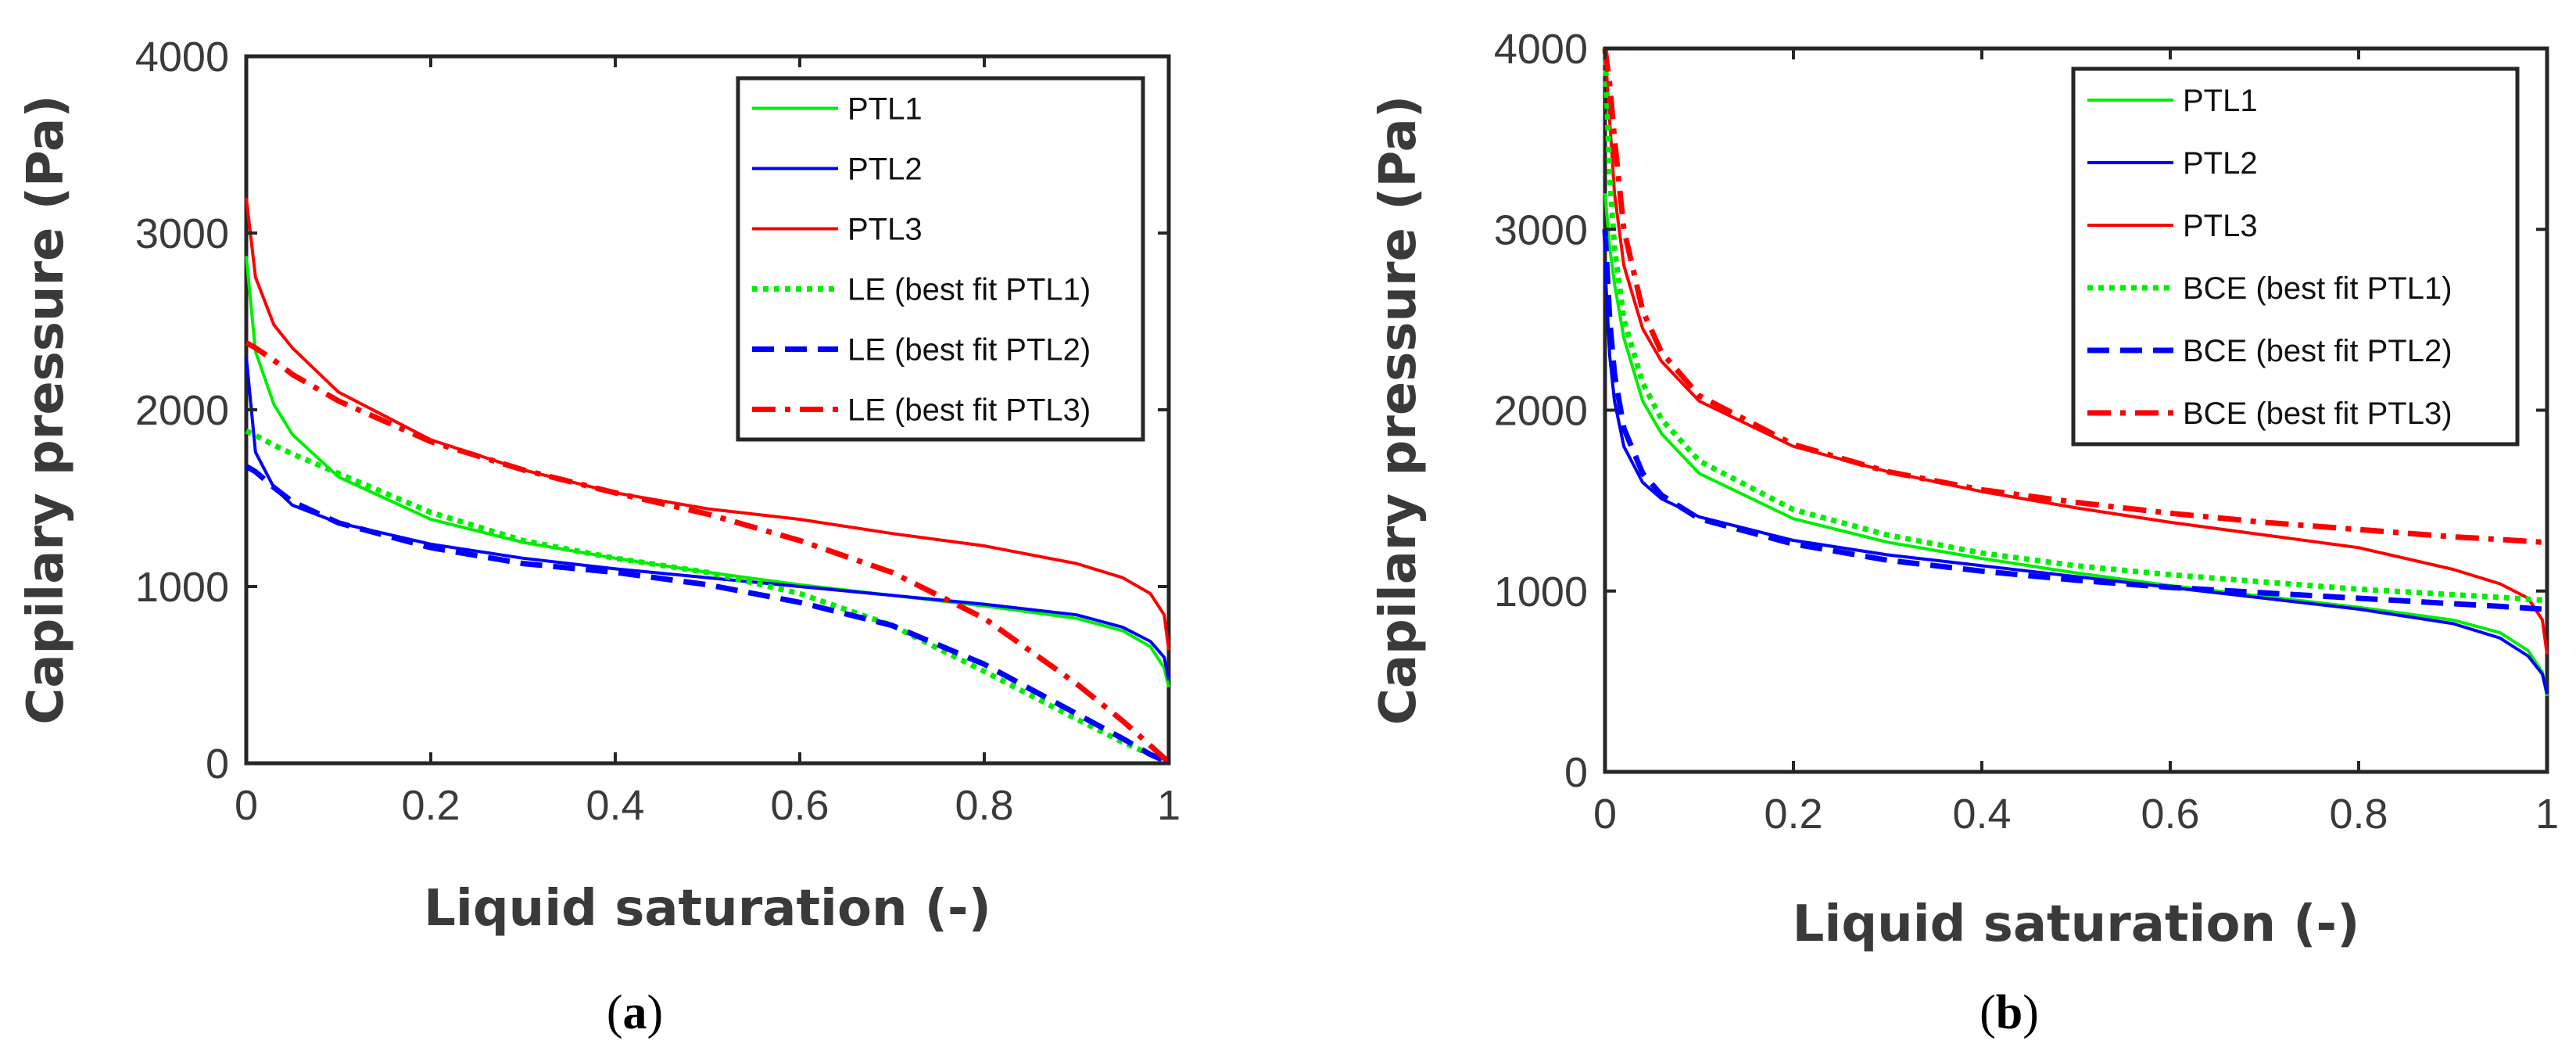 The image size is (2576, 1062). I want to click on legend-entry-label: LE (best fit PTL1), so click(969, 290).